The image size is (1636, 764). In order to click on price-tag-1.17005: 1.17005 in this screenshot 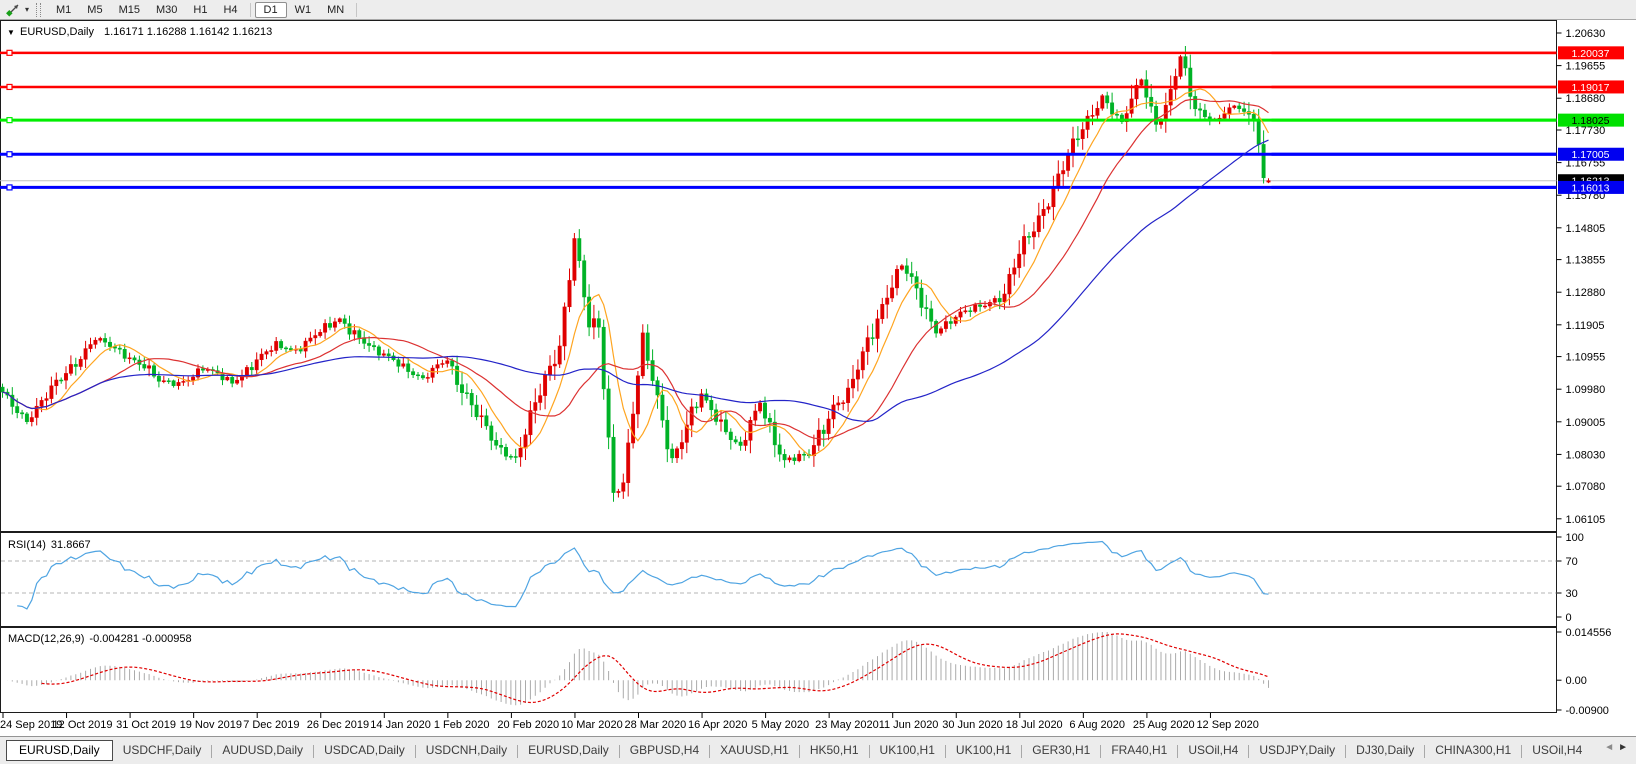, I will do `click(1591, 154)`.